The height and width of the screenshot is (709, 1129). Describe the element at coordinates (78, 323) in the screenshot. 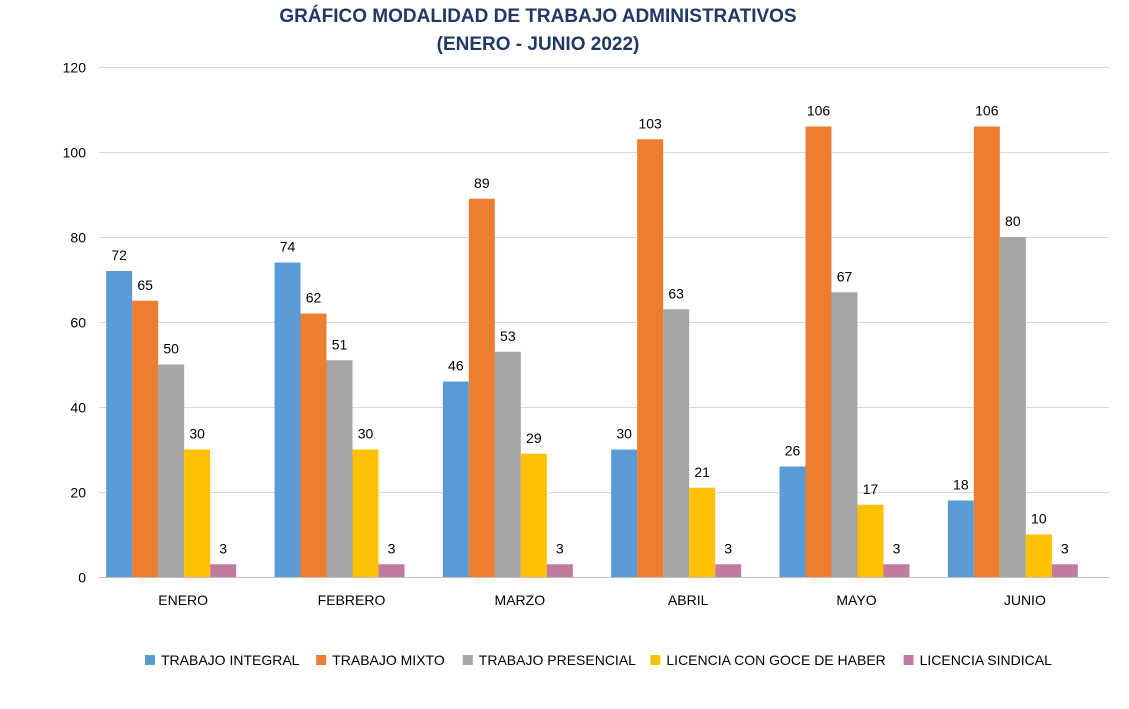

I see `y-tick-label: 60` at that location.